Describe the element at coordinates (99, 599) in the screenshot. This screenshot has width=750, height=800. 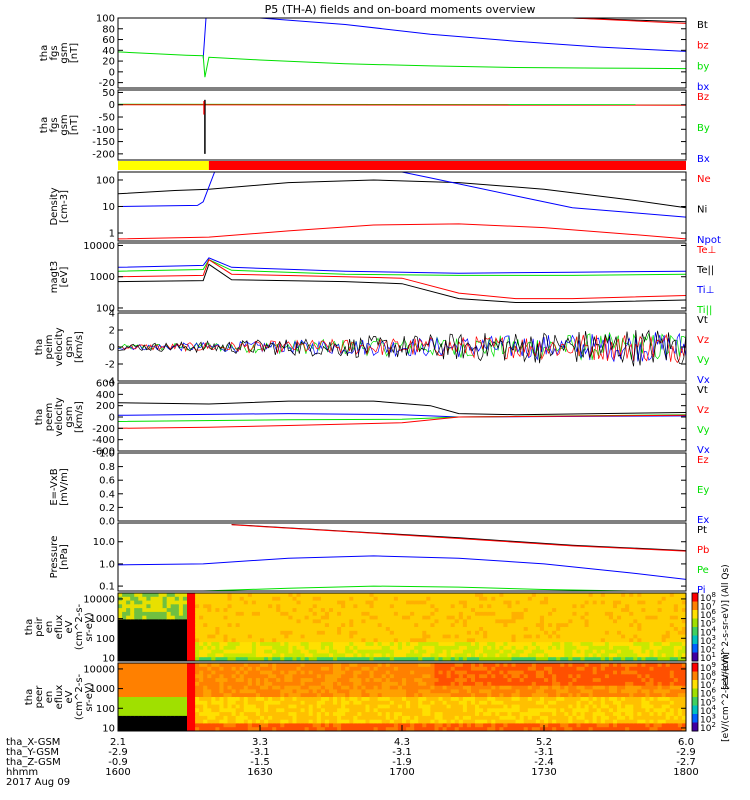
I see `y-tick-label: 10000` at that location.